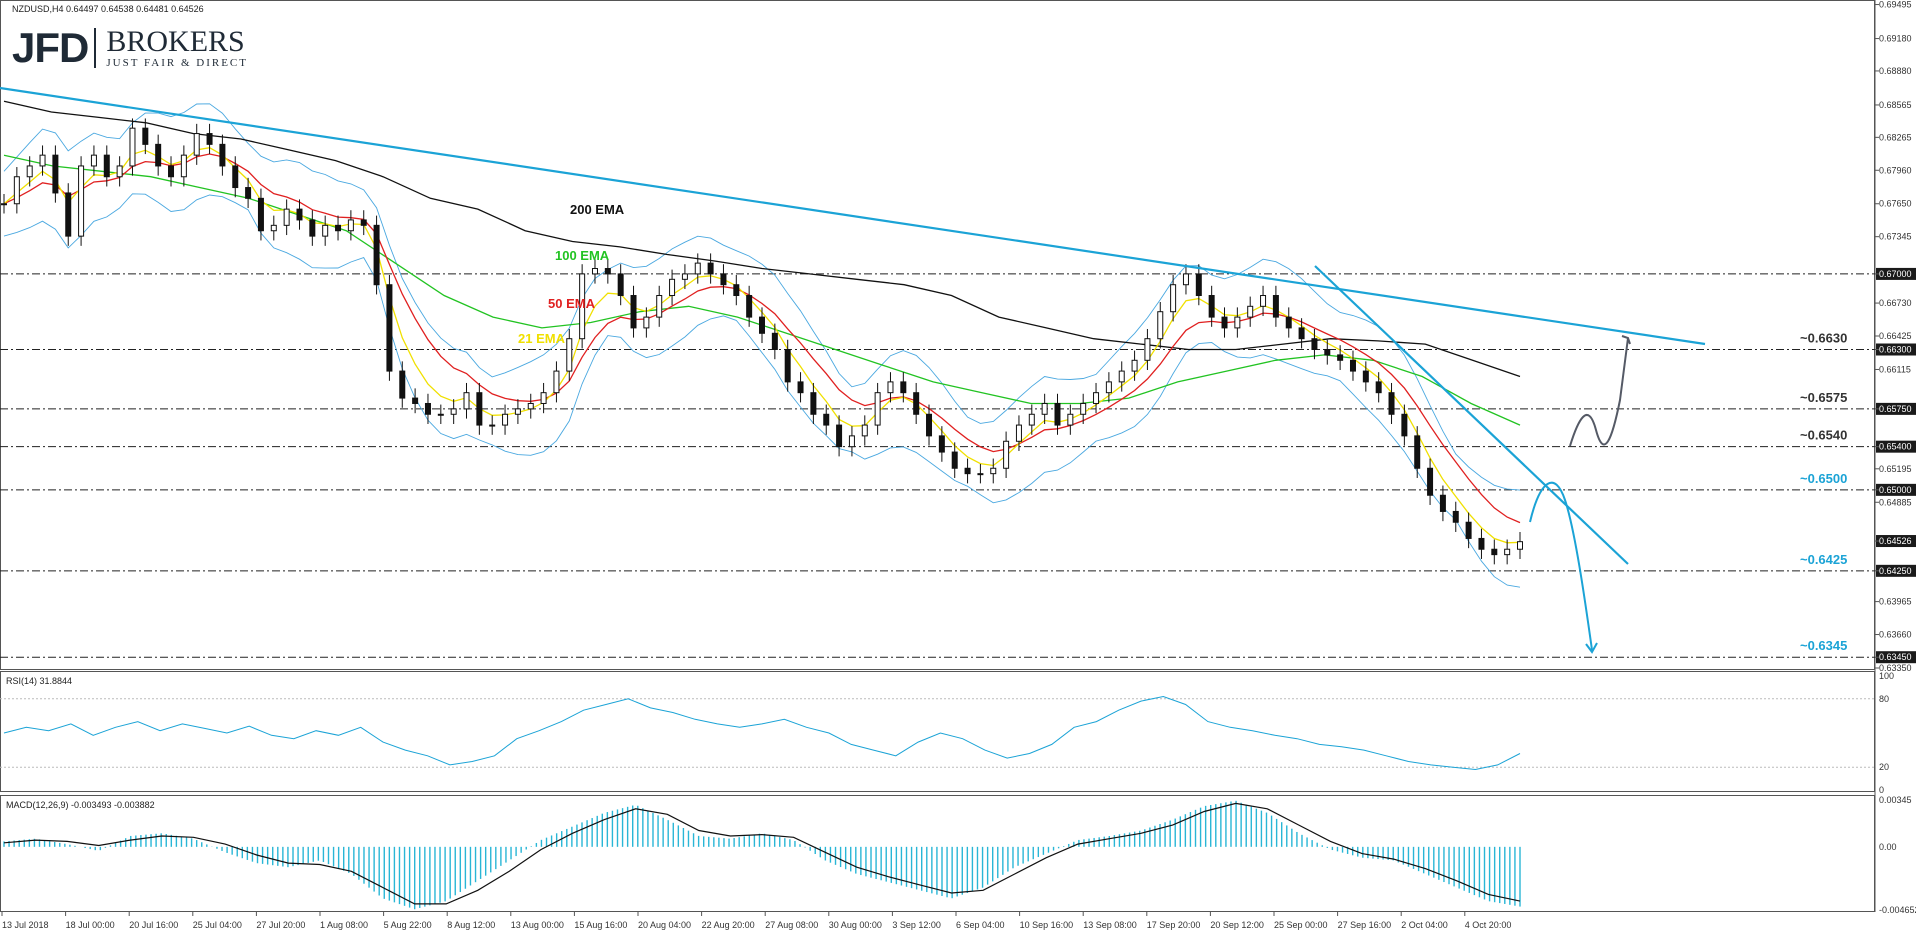 The height and width of the screenshot is (936, 1916). I want to click on logo-divider, so click(95, 48).